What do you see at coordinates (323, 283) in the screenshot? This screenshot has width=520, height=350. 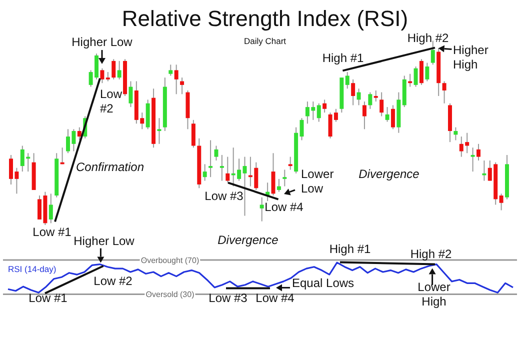 I see `annotation: Equal Lows` at bounding box center [323, 283].